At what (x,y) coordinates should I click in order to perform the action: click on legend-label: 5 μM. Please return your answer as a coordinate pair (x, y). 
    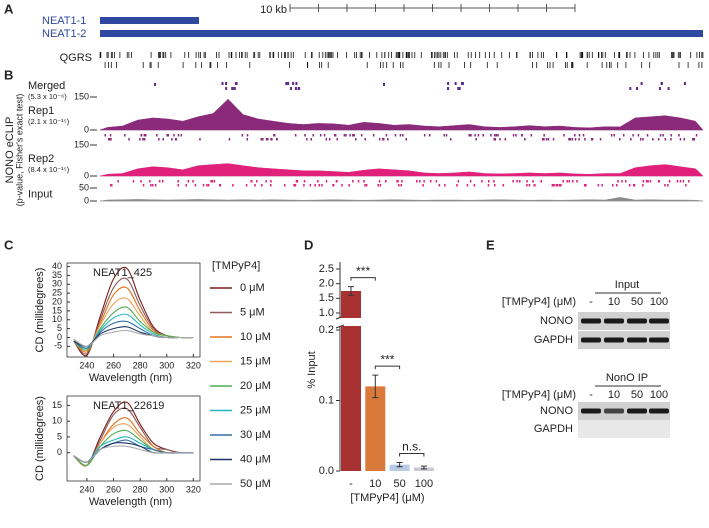
    Looking at the image, I should click on (252, 312).